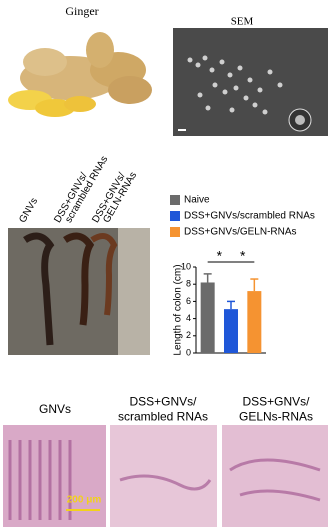 The image size is (330, 527). What do you see at coordinates (240, 232) in the screenshot?
I see `legend-label: DSS+GNVs/GELN-RNAs` at bounding box center [240, 232].